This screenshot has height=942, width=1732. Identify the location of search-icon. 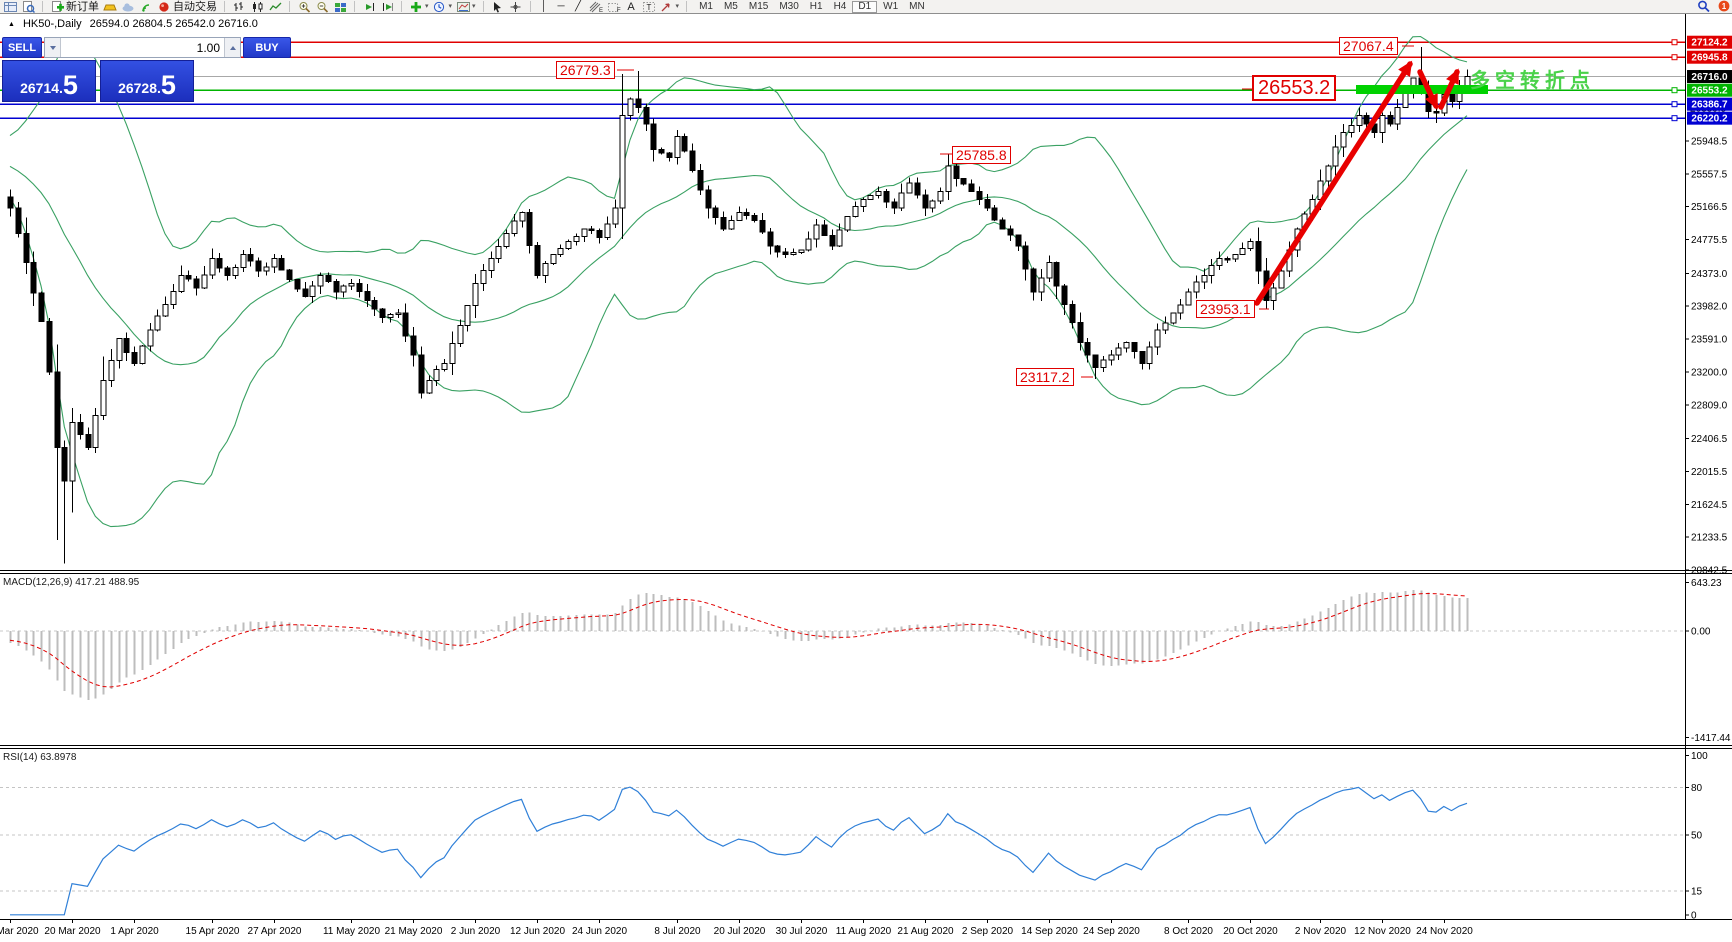
(1704, 6).